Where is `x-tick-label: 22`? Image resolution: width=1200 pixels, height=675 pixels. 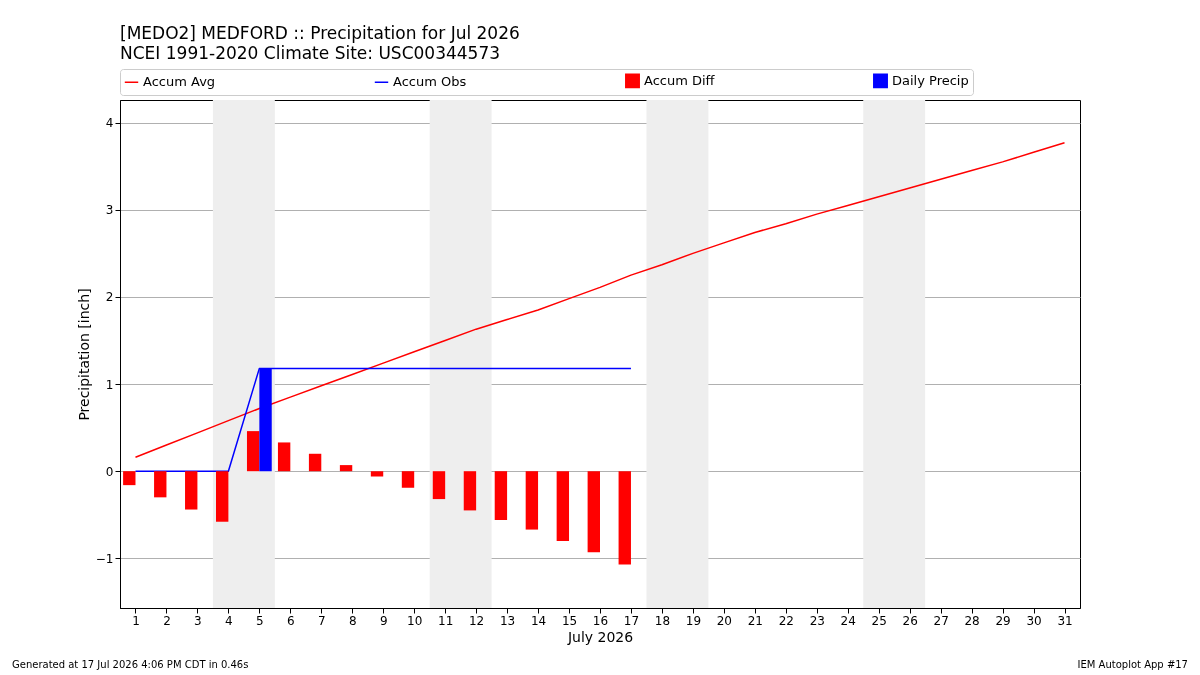
x-tick-label: 22 is located at coordinates (786, 620).